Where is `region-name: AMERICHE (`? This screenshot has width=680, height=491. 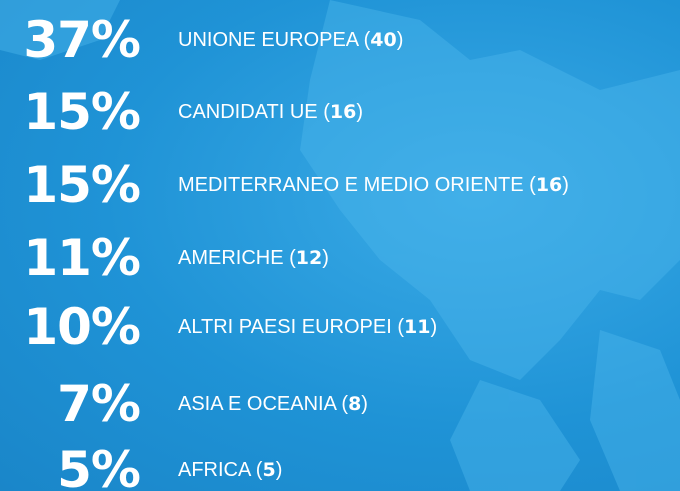 region-name: AMERICHE ( is located at coordinates (237, 258).